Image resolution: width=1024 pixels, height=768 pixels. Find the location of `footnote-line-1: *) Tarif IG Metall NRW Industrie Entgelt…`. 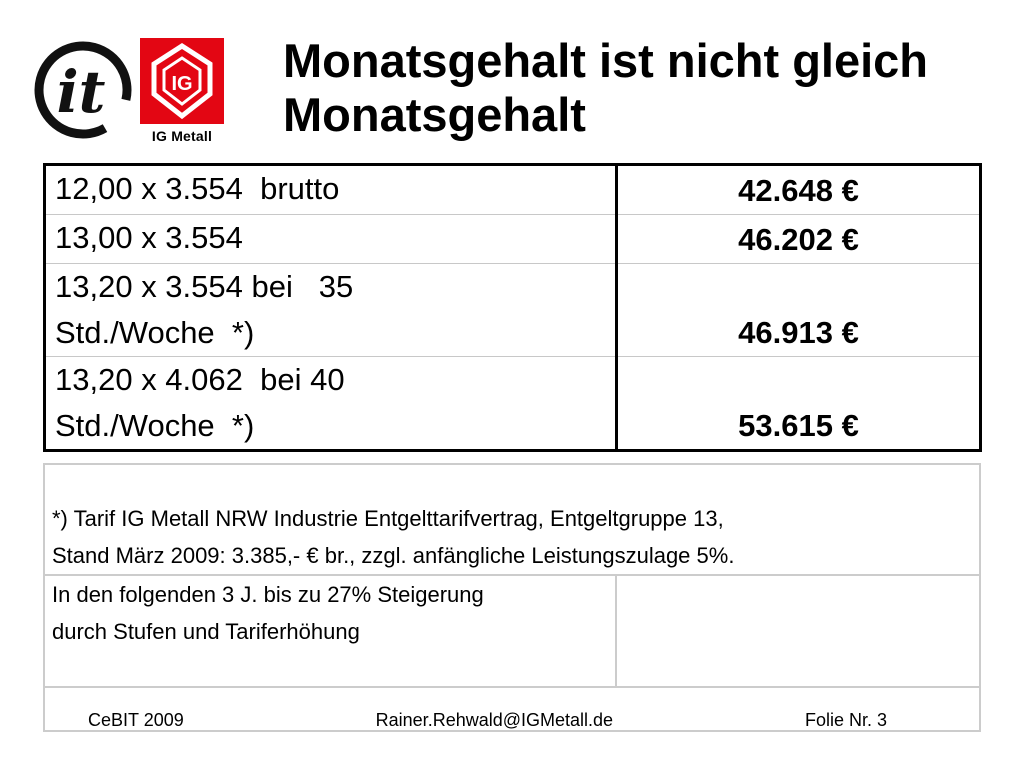

footnote-line-1: *) Tarif IG Metall NRW Industrie Entgelt… is located at coordinates (388, 518).